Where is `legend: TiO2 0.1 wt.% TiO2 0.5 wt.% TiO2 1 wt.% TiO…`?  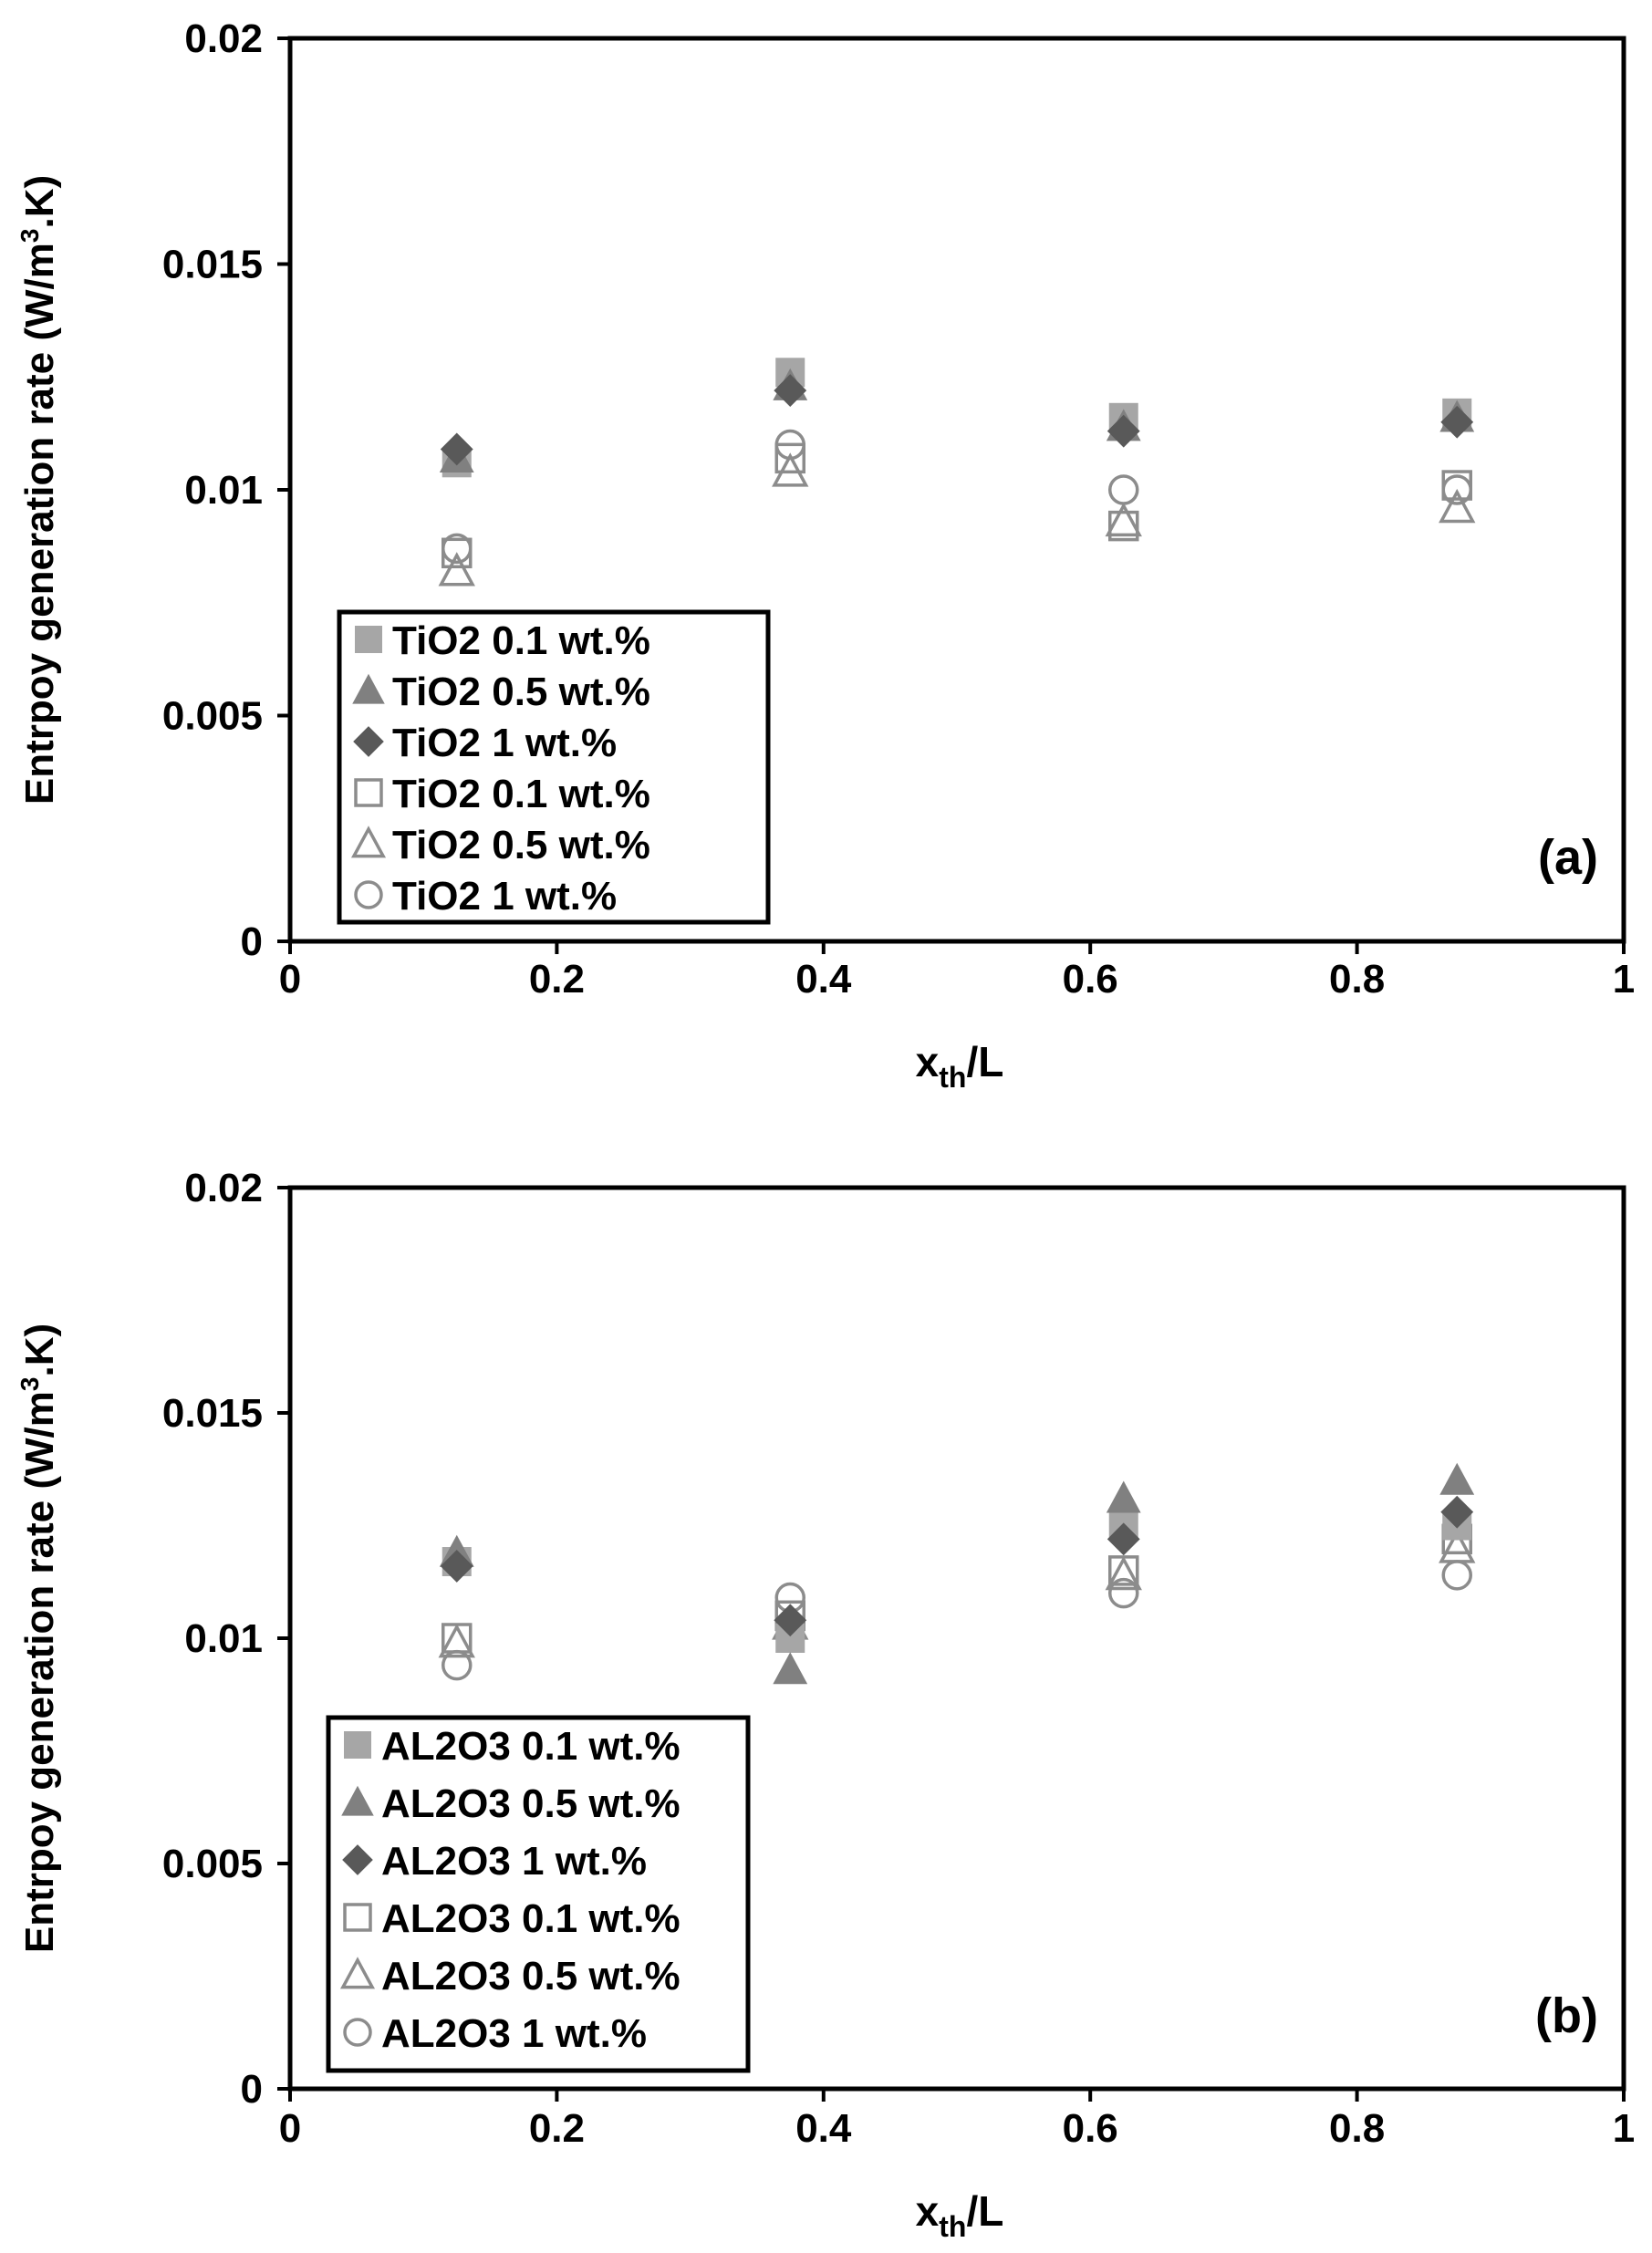 legend: TiO2 0.1 wt.% TiO2 0.5 wt.% TiO2 1 wt.% TiO… is located at coordinates (554, 767).